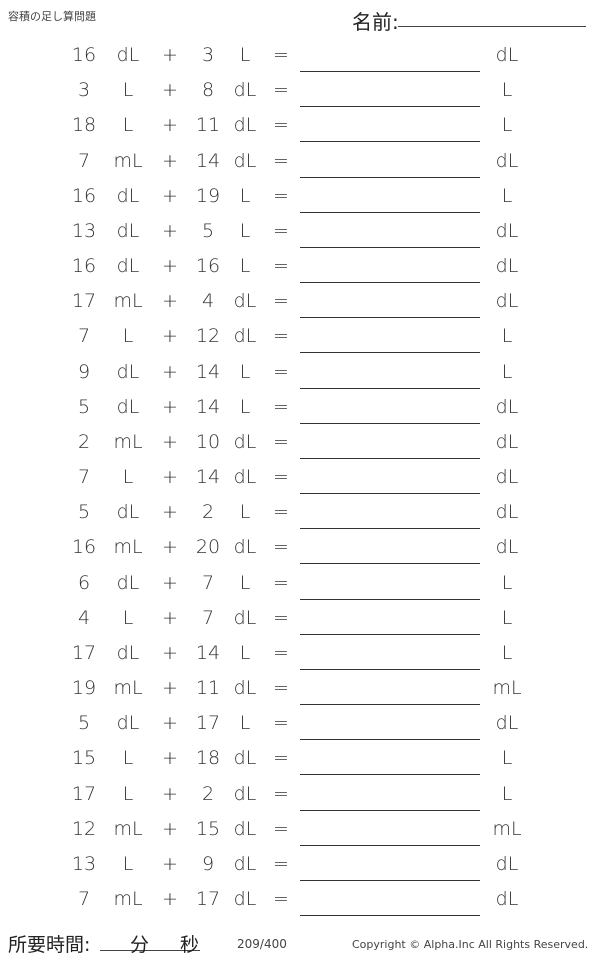 This screenshot has height=957, width=600. What do you see at coordinates (262, 944) in the screenshot?
I see `page-number: 209/400` at bounding box center [262, 944].